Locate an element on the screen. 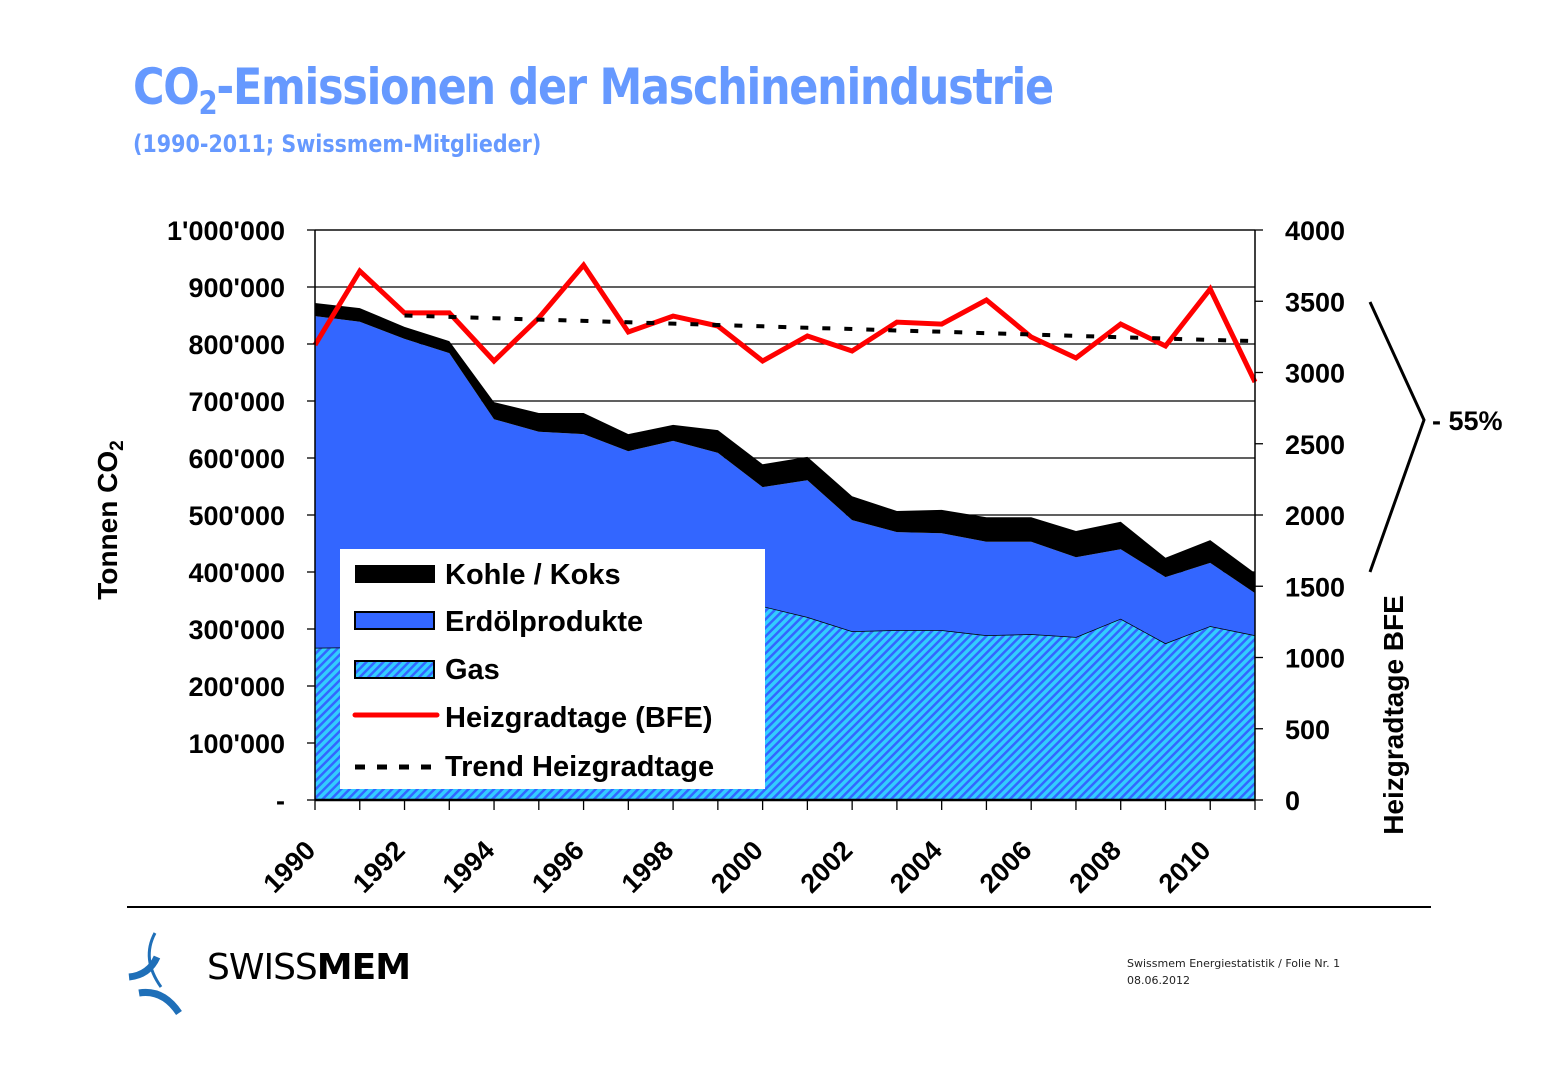  logo-wordmark: SWISSMEM is located at coordinates (309, 967).